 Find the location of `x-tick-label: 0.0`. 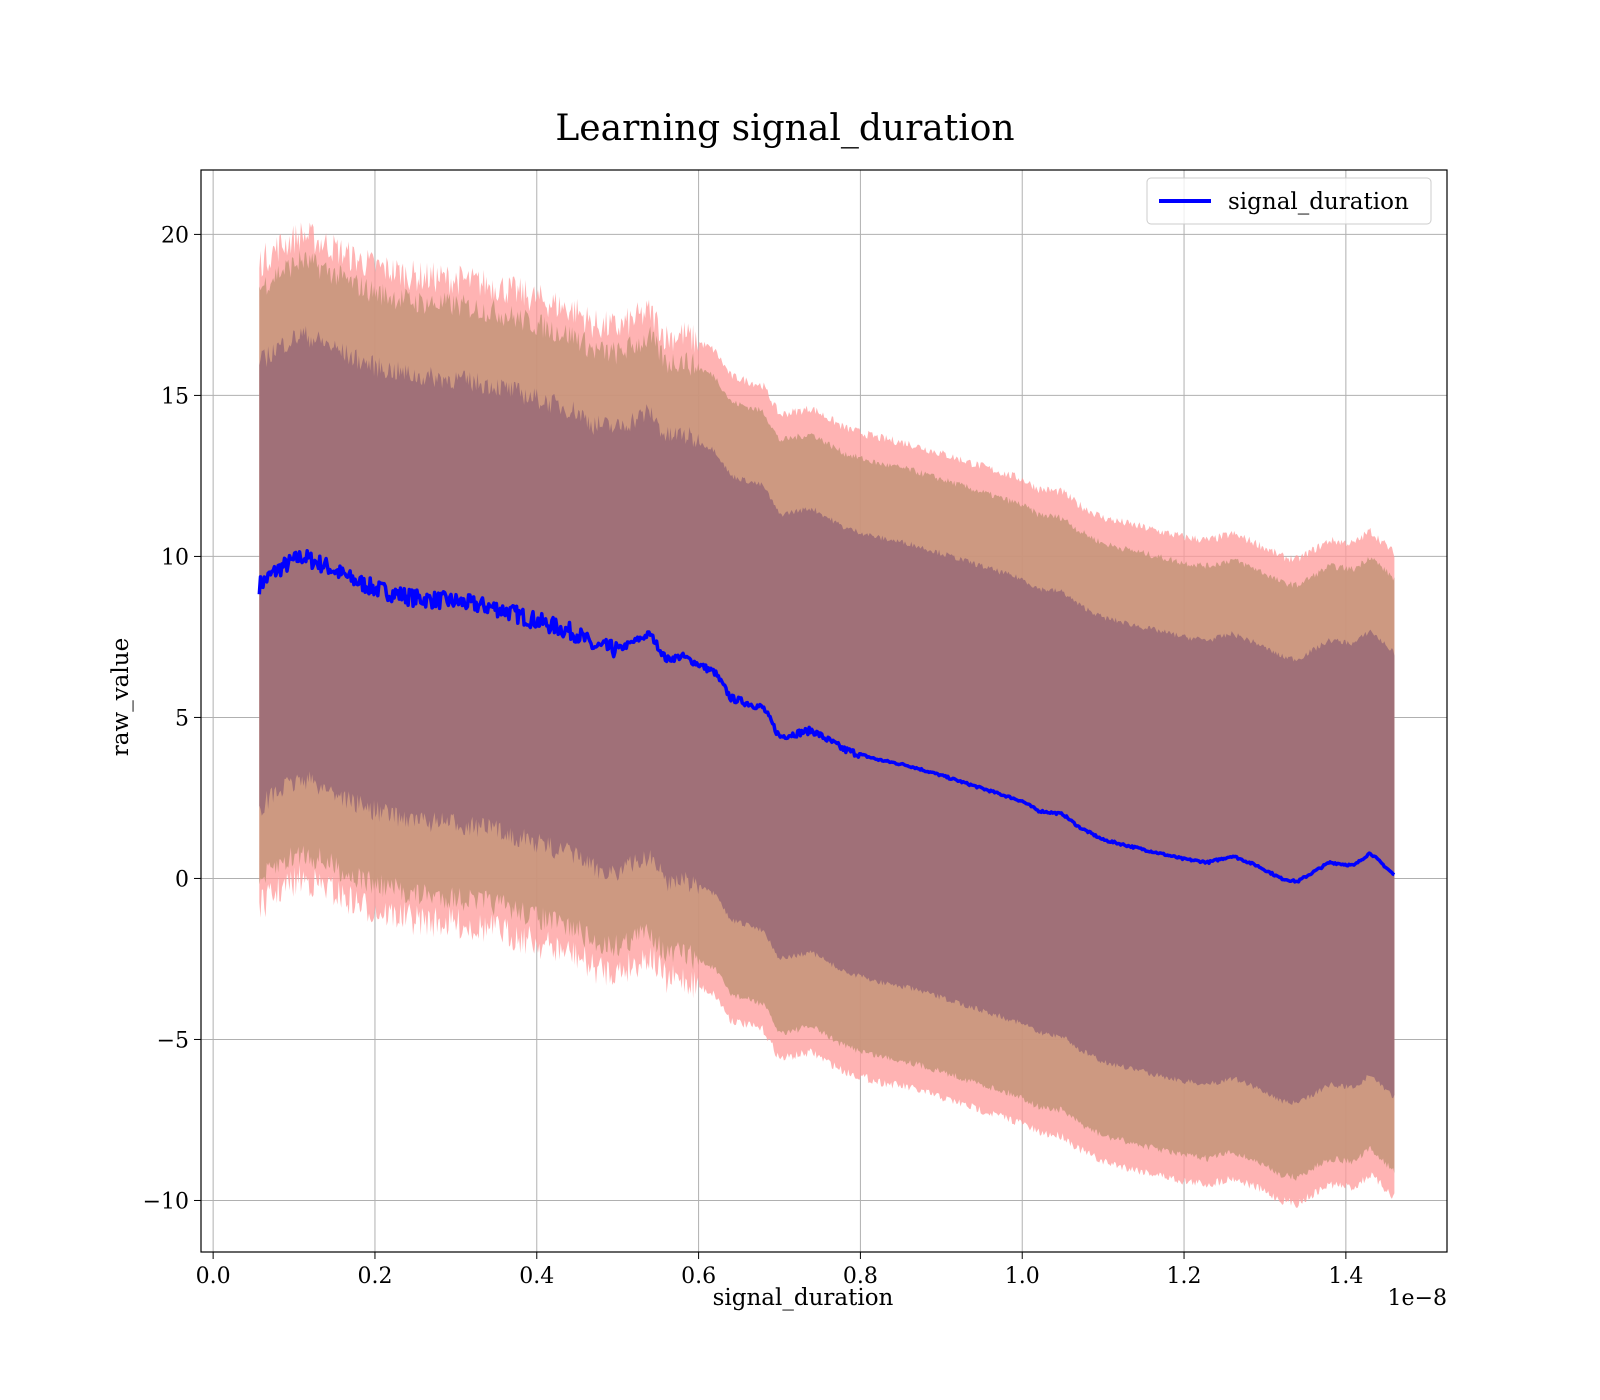

x-tick-label: 0.0 is located at coordinates (213, 1276).